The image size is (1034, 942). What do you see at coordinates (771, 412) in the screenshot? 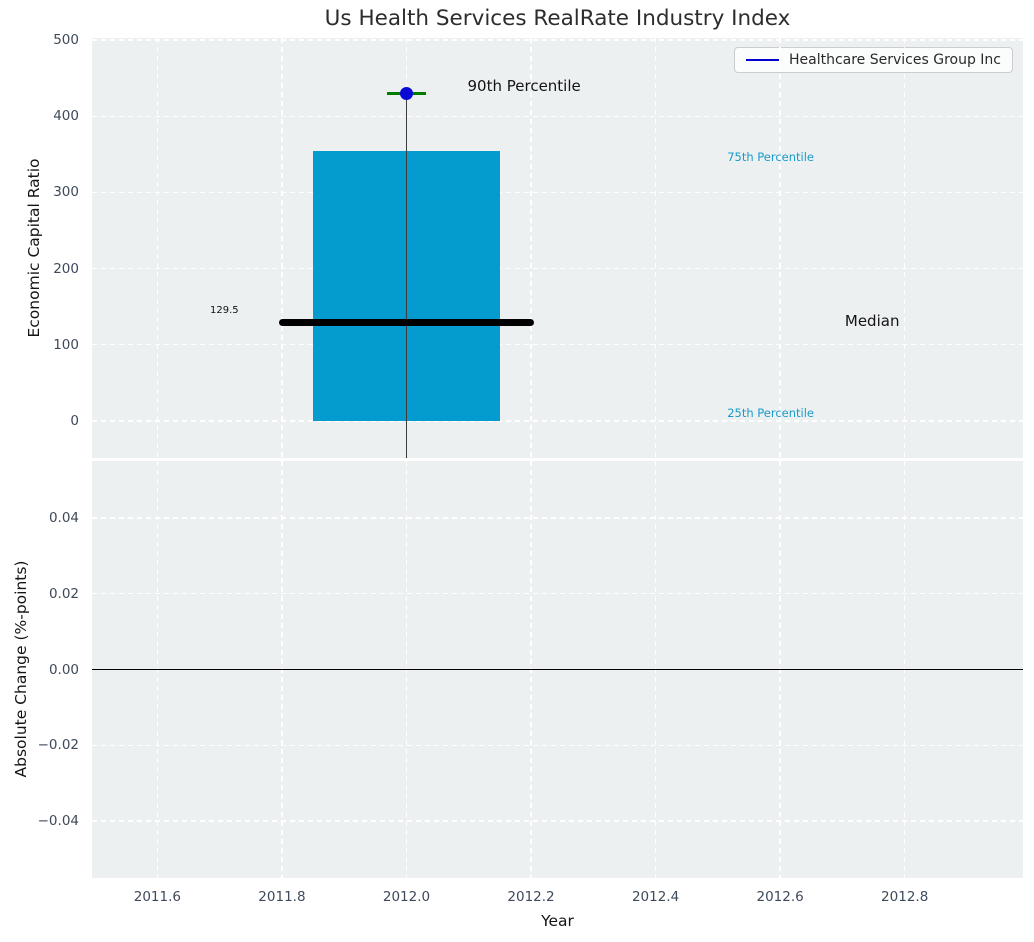
I see `annotation-25th-percentile: 25th Percentile` at bounding box center [771, 412].